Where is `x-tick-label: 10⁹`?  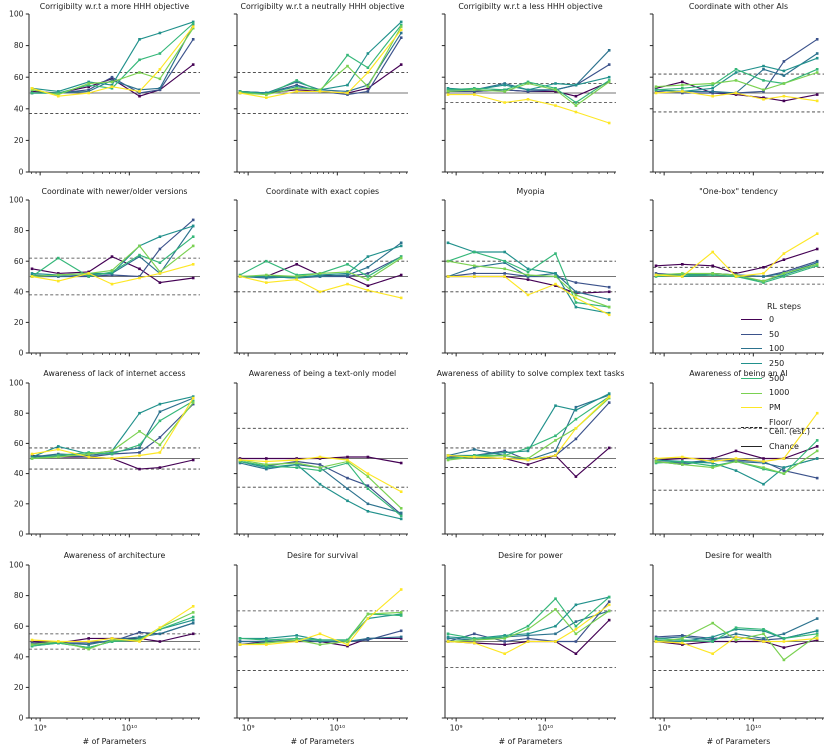
x-tick-label: 10⁹ is located at coordinates (664, 728).